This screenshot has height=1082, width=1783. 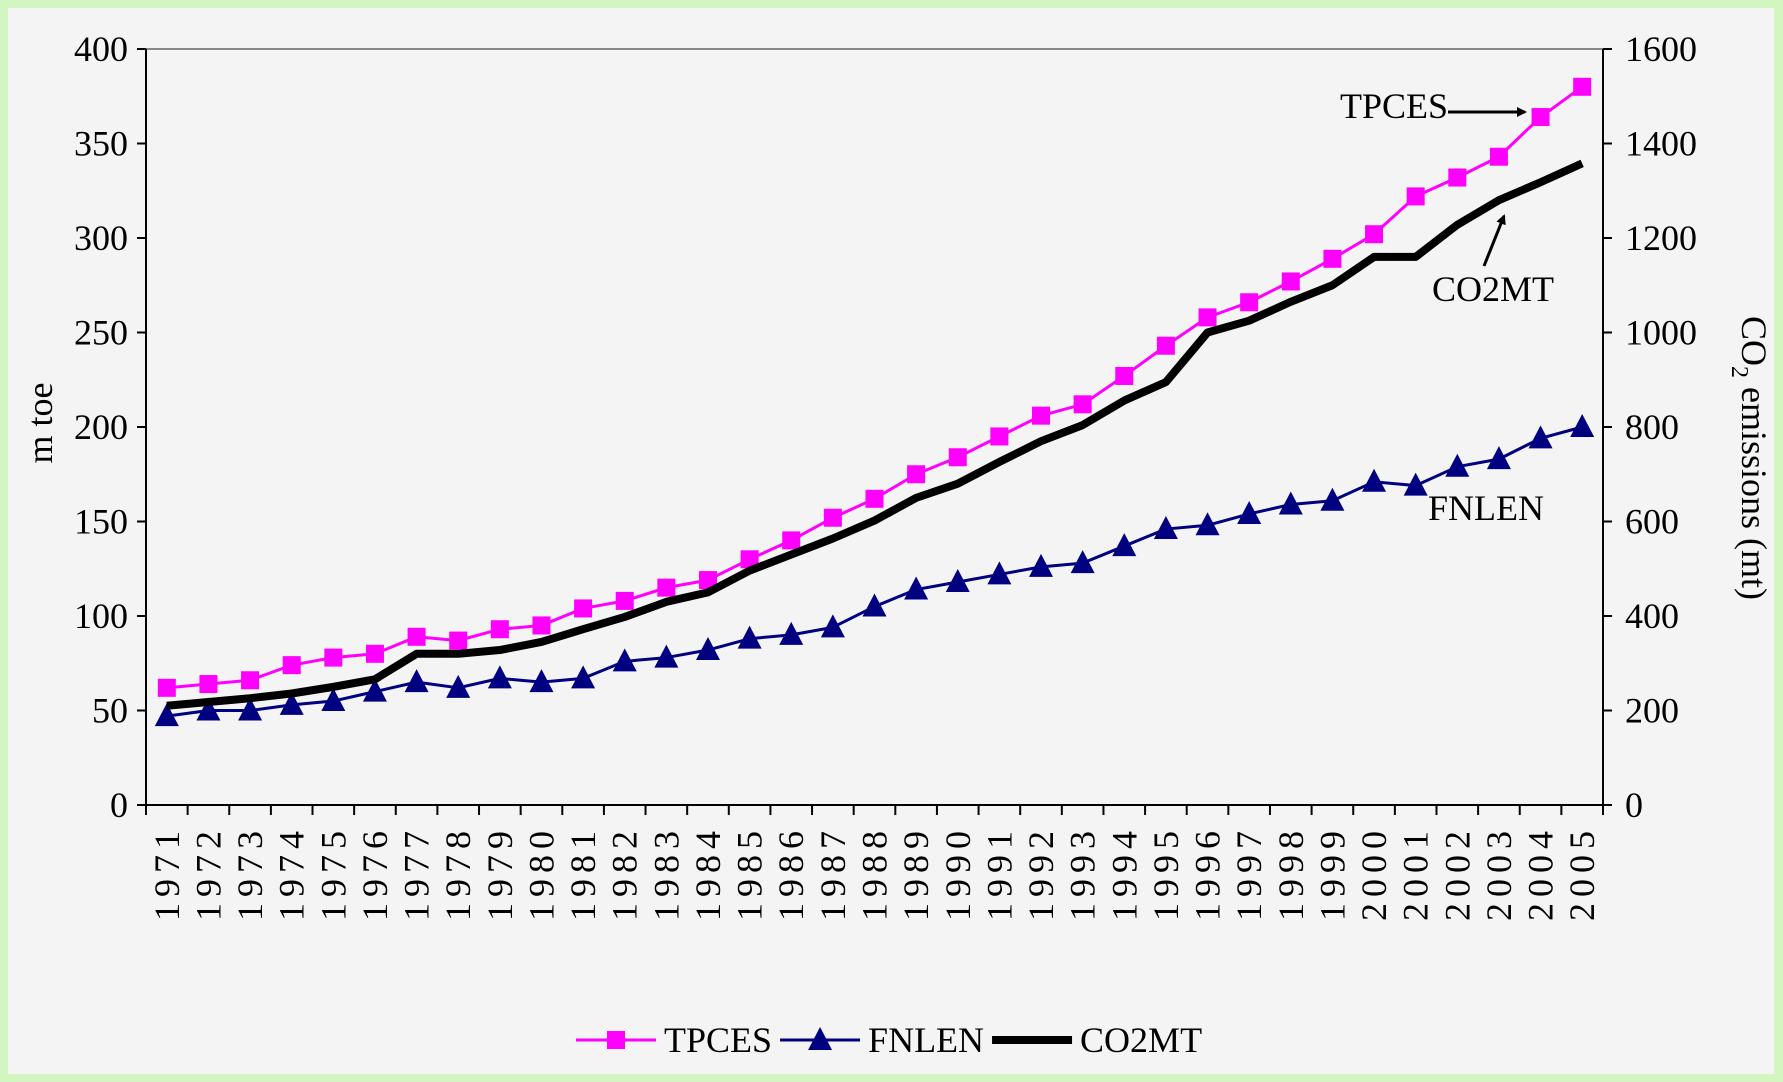 What do you see at coordinates (101, 49) in the screenshot?
I see `left-tick-label: 400` at bounding box center [101, 49].